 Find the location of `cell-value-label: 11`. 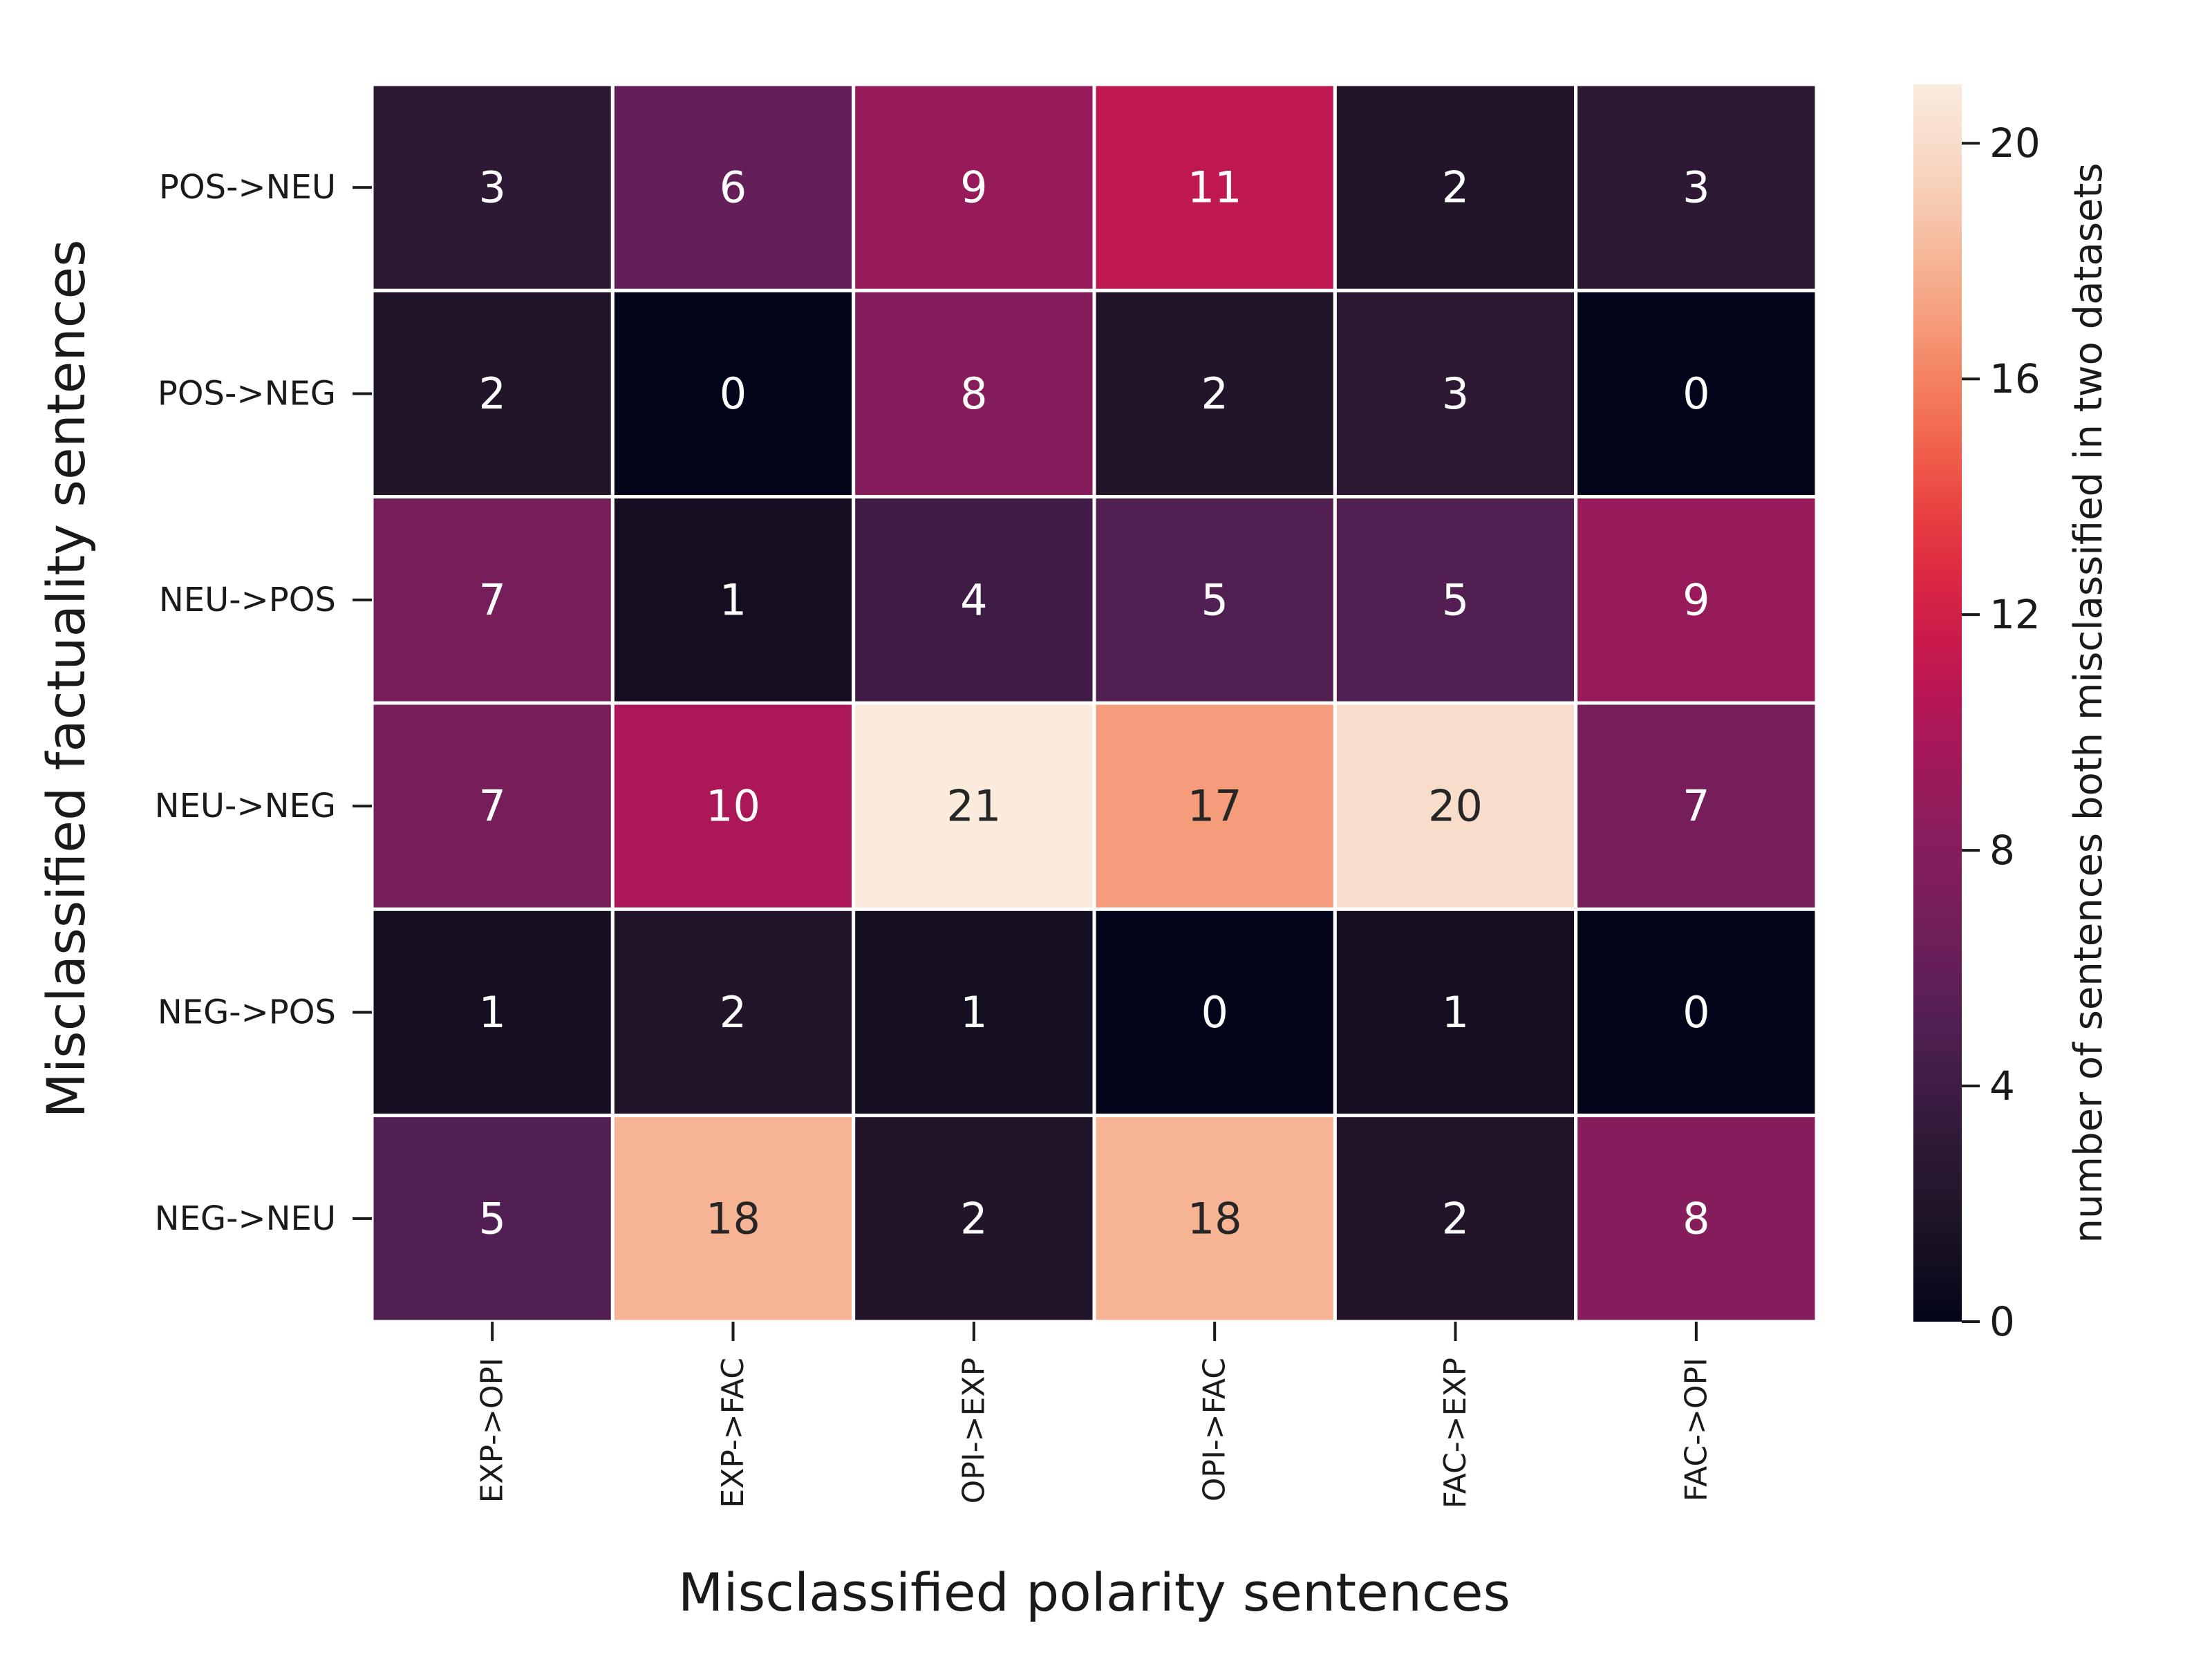

cell-value-label: 11 is located at coordinates (1215, 187).